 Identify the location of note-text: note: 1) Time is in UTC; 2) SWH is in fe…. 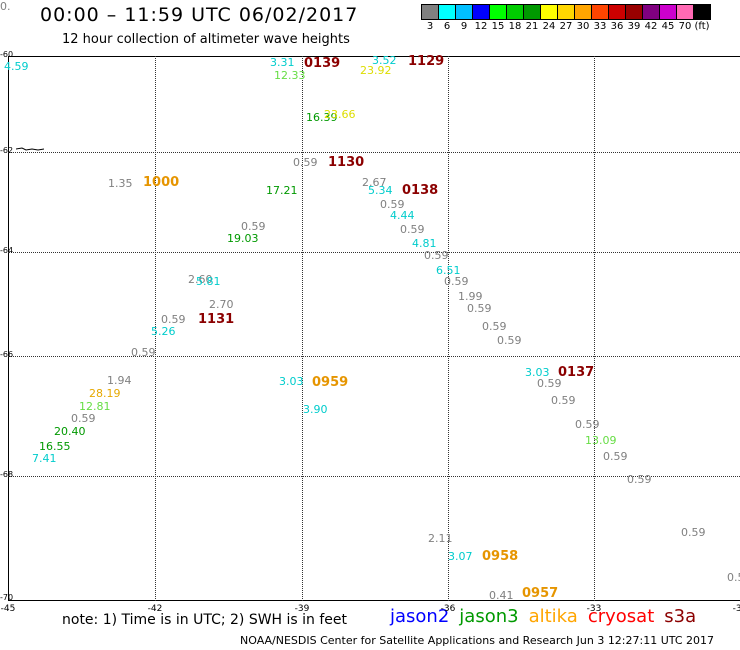
(205, 620).